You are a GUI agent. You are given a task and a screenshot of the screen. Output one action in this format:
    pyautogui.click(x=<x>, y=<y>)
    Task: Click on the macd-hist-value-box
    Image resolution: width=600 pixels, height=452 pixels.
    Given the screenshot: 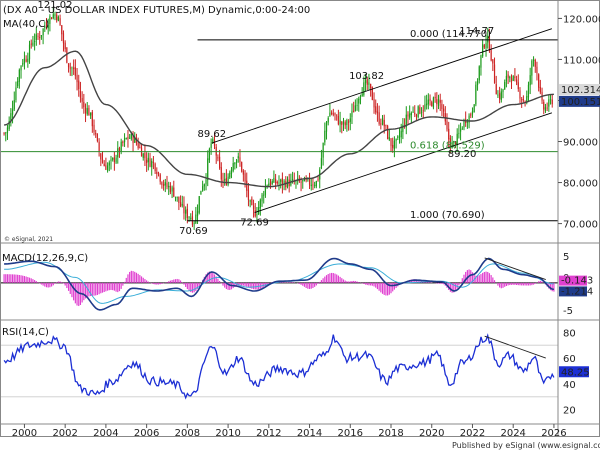 What is the action you would take?
    pyautogui.click(x=573, y=280)
    